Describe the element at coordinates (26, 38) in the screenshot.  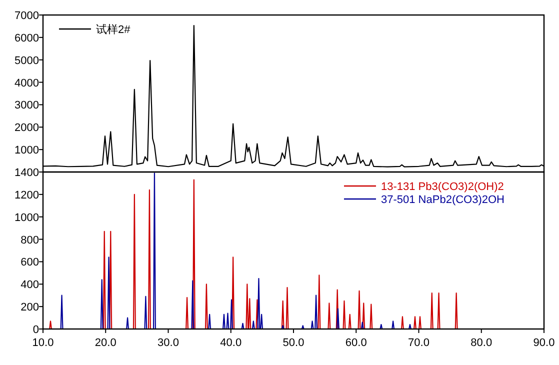
I see `y-tick-label: 6000` at that location.